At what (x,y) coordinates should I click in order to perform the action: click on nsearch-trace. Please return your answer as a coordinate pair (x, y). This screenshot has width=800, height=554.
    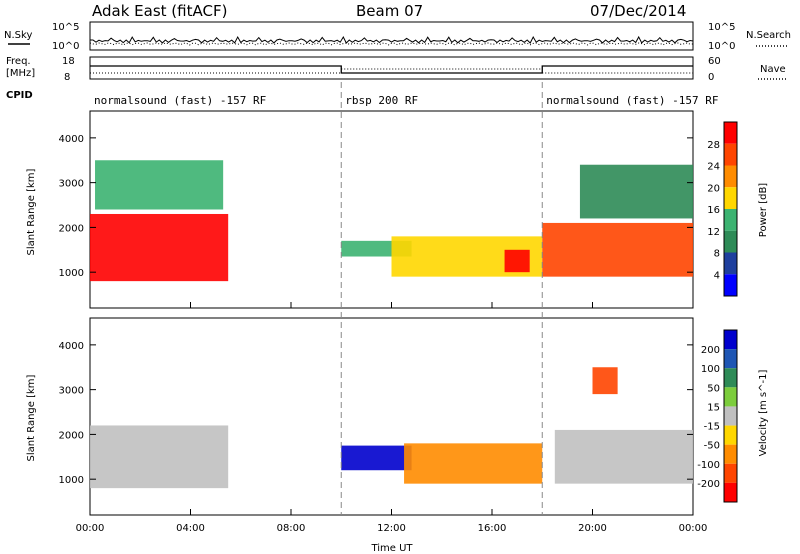
    Looking at the image, I should click on (391, 44).